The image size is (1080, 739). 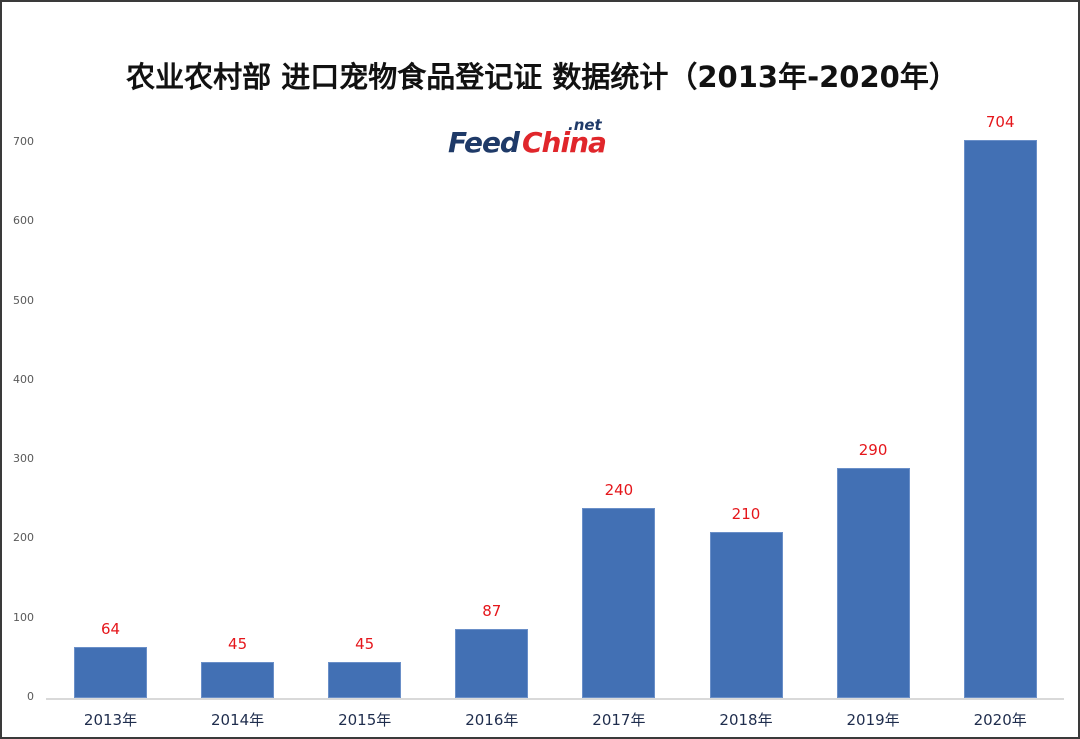 I want to click on x-tick-label: 2018年, so click(x=746, y=720).